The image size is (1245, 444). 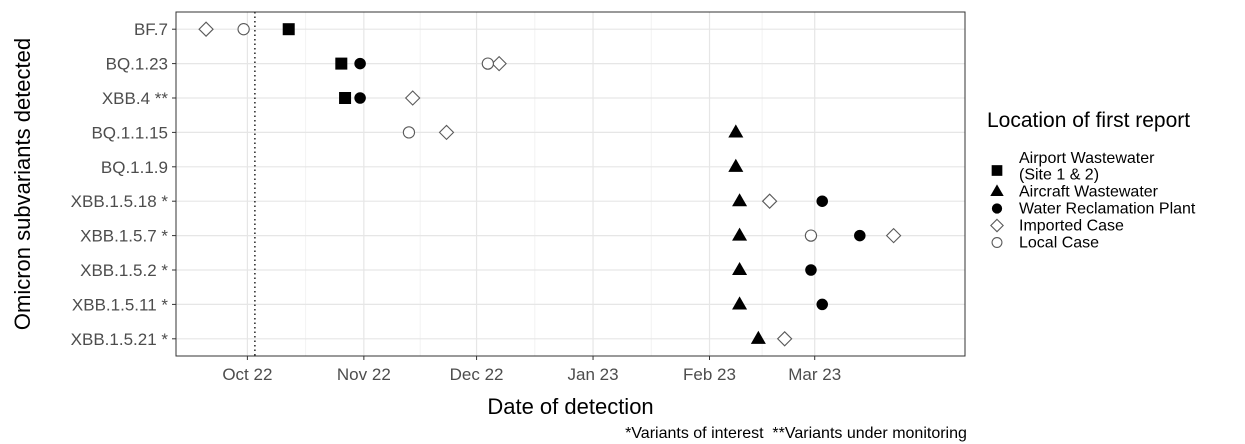 I want to click on legend-title: Location of first report, so click(x=1088, y=120).